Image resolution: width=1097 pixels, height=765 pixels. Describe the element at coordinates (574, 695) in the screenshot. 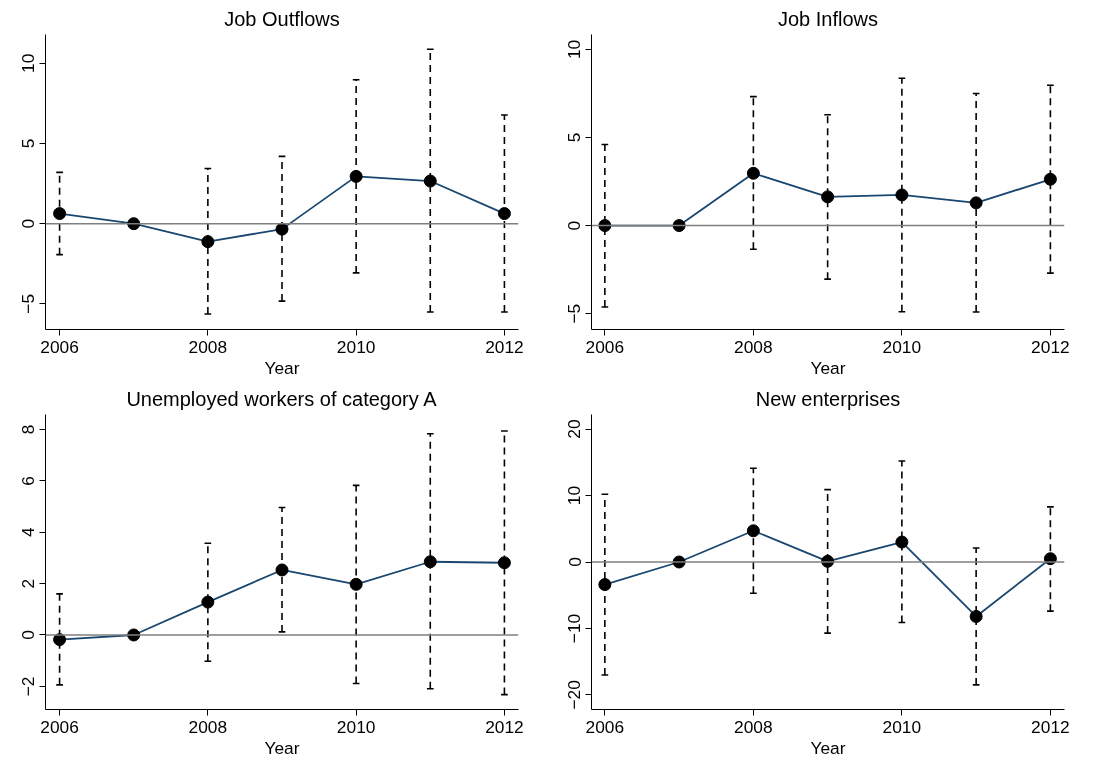

I see `y-tick-label: −20` at that location.